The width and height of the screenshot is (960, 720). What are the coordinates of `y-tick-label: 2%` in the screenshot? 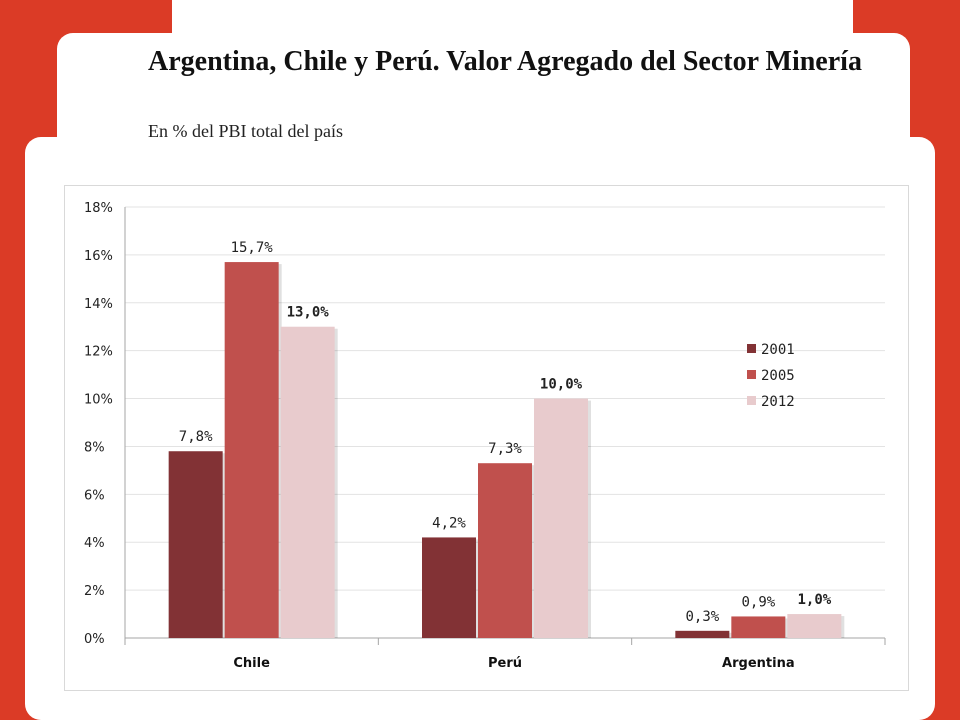 It's located at (94, 591).